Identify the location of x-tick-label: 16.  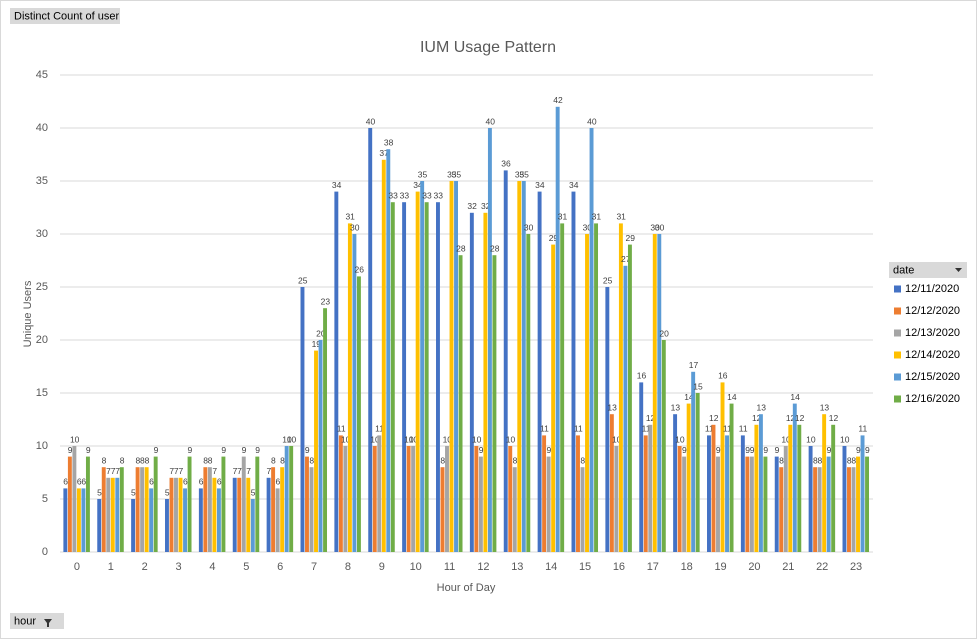
(619, 567).